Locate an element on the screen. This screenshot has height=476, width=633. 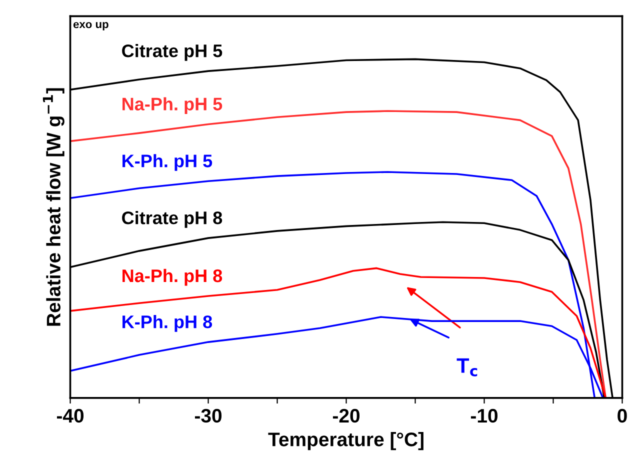
x-tick-label: -20 is located at coordinates (346, 415).